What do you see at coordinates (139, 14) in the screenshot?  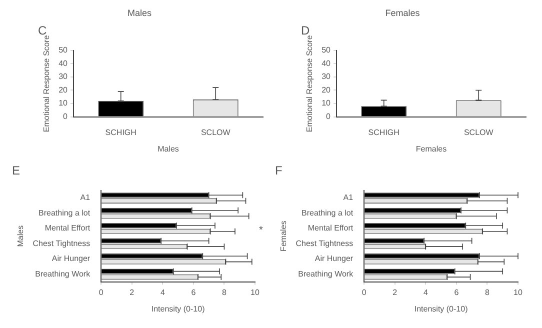 I see `chart-subtitle: Males` at bounding box center [139, 14].